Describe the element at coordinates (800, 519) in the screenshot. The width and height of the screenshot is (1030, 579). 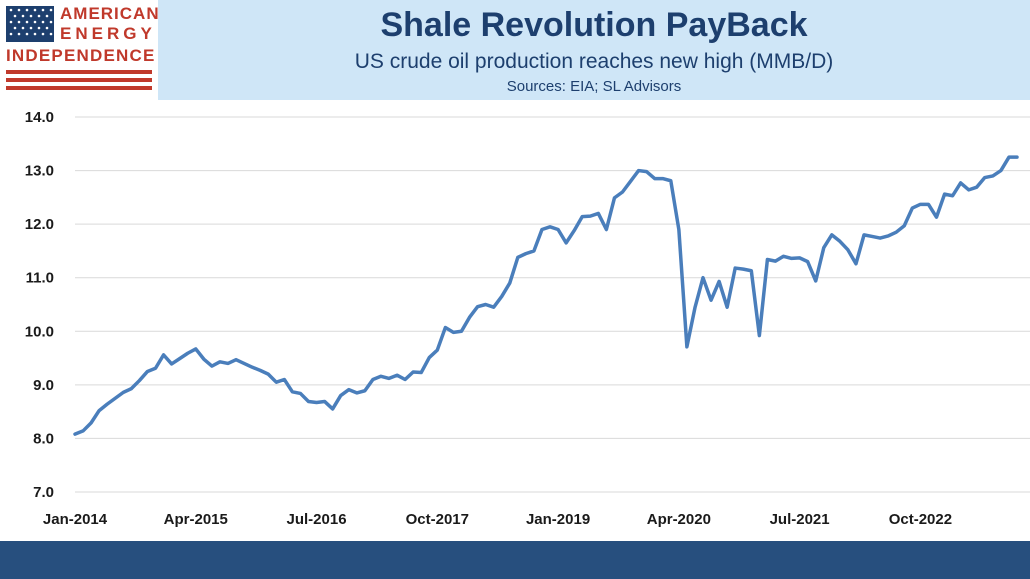
I see `x-tick-label: Jul-2021` at that location.